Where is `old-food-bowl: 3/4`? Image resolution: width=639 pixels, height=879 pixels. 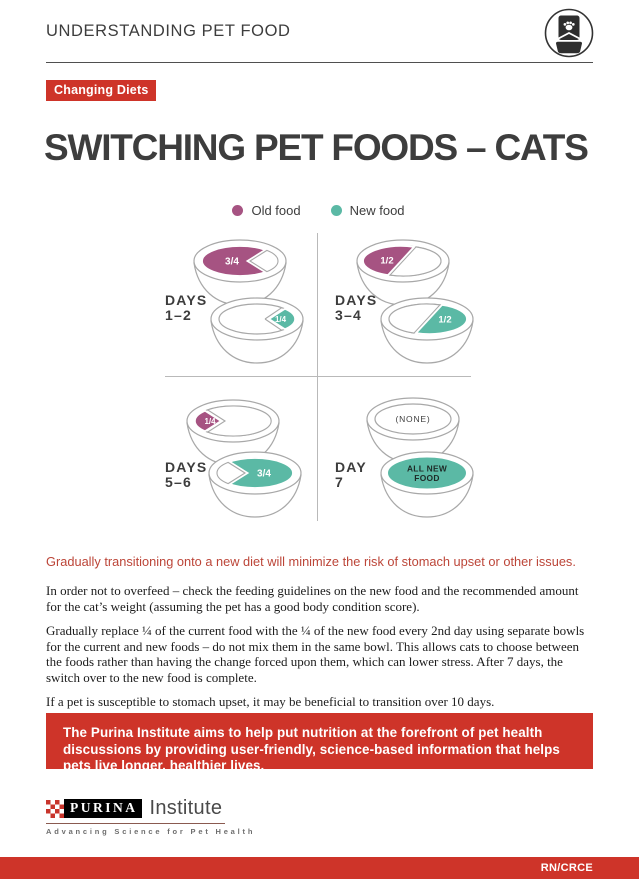 old-food-bowl: 3/4 is located at coordinates (240, 272).